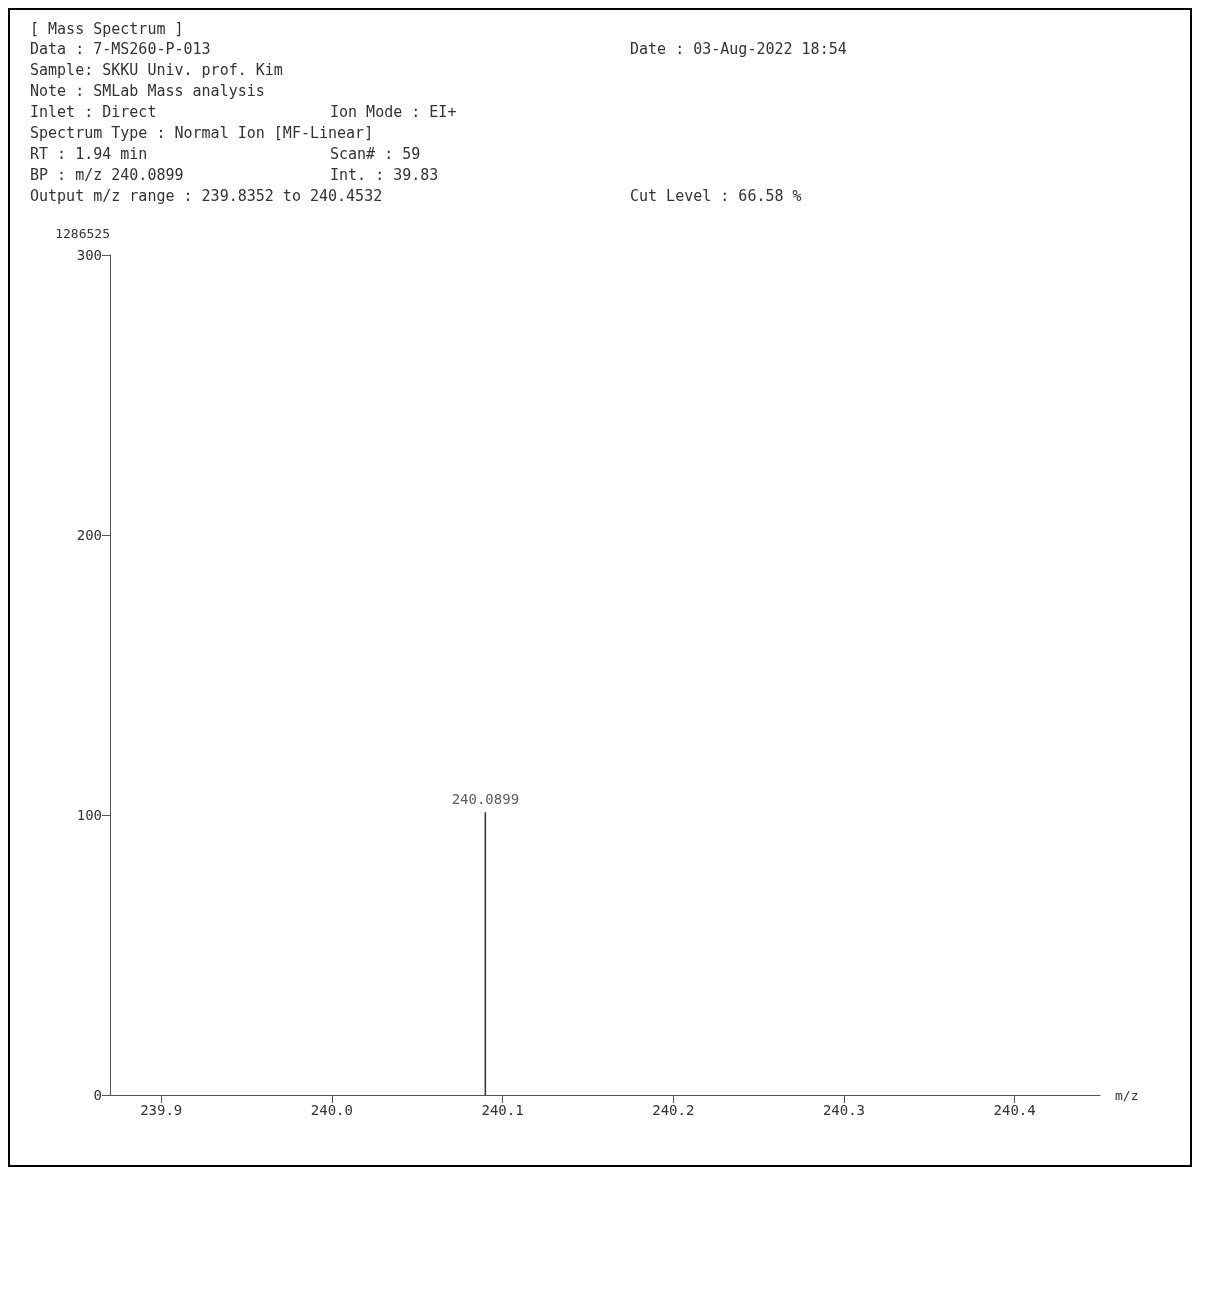 The image size is (1208, 1293). I want to click on y-axis-title: 1286525, so click(82, 233).